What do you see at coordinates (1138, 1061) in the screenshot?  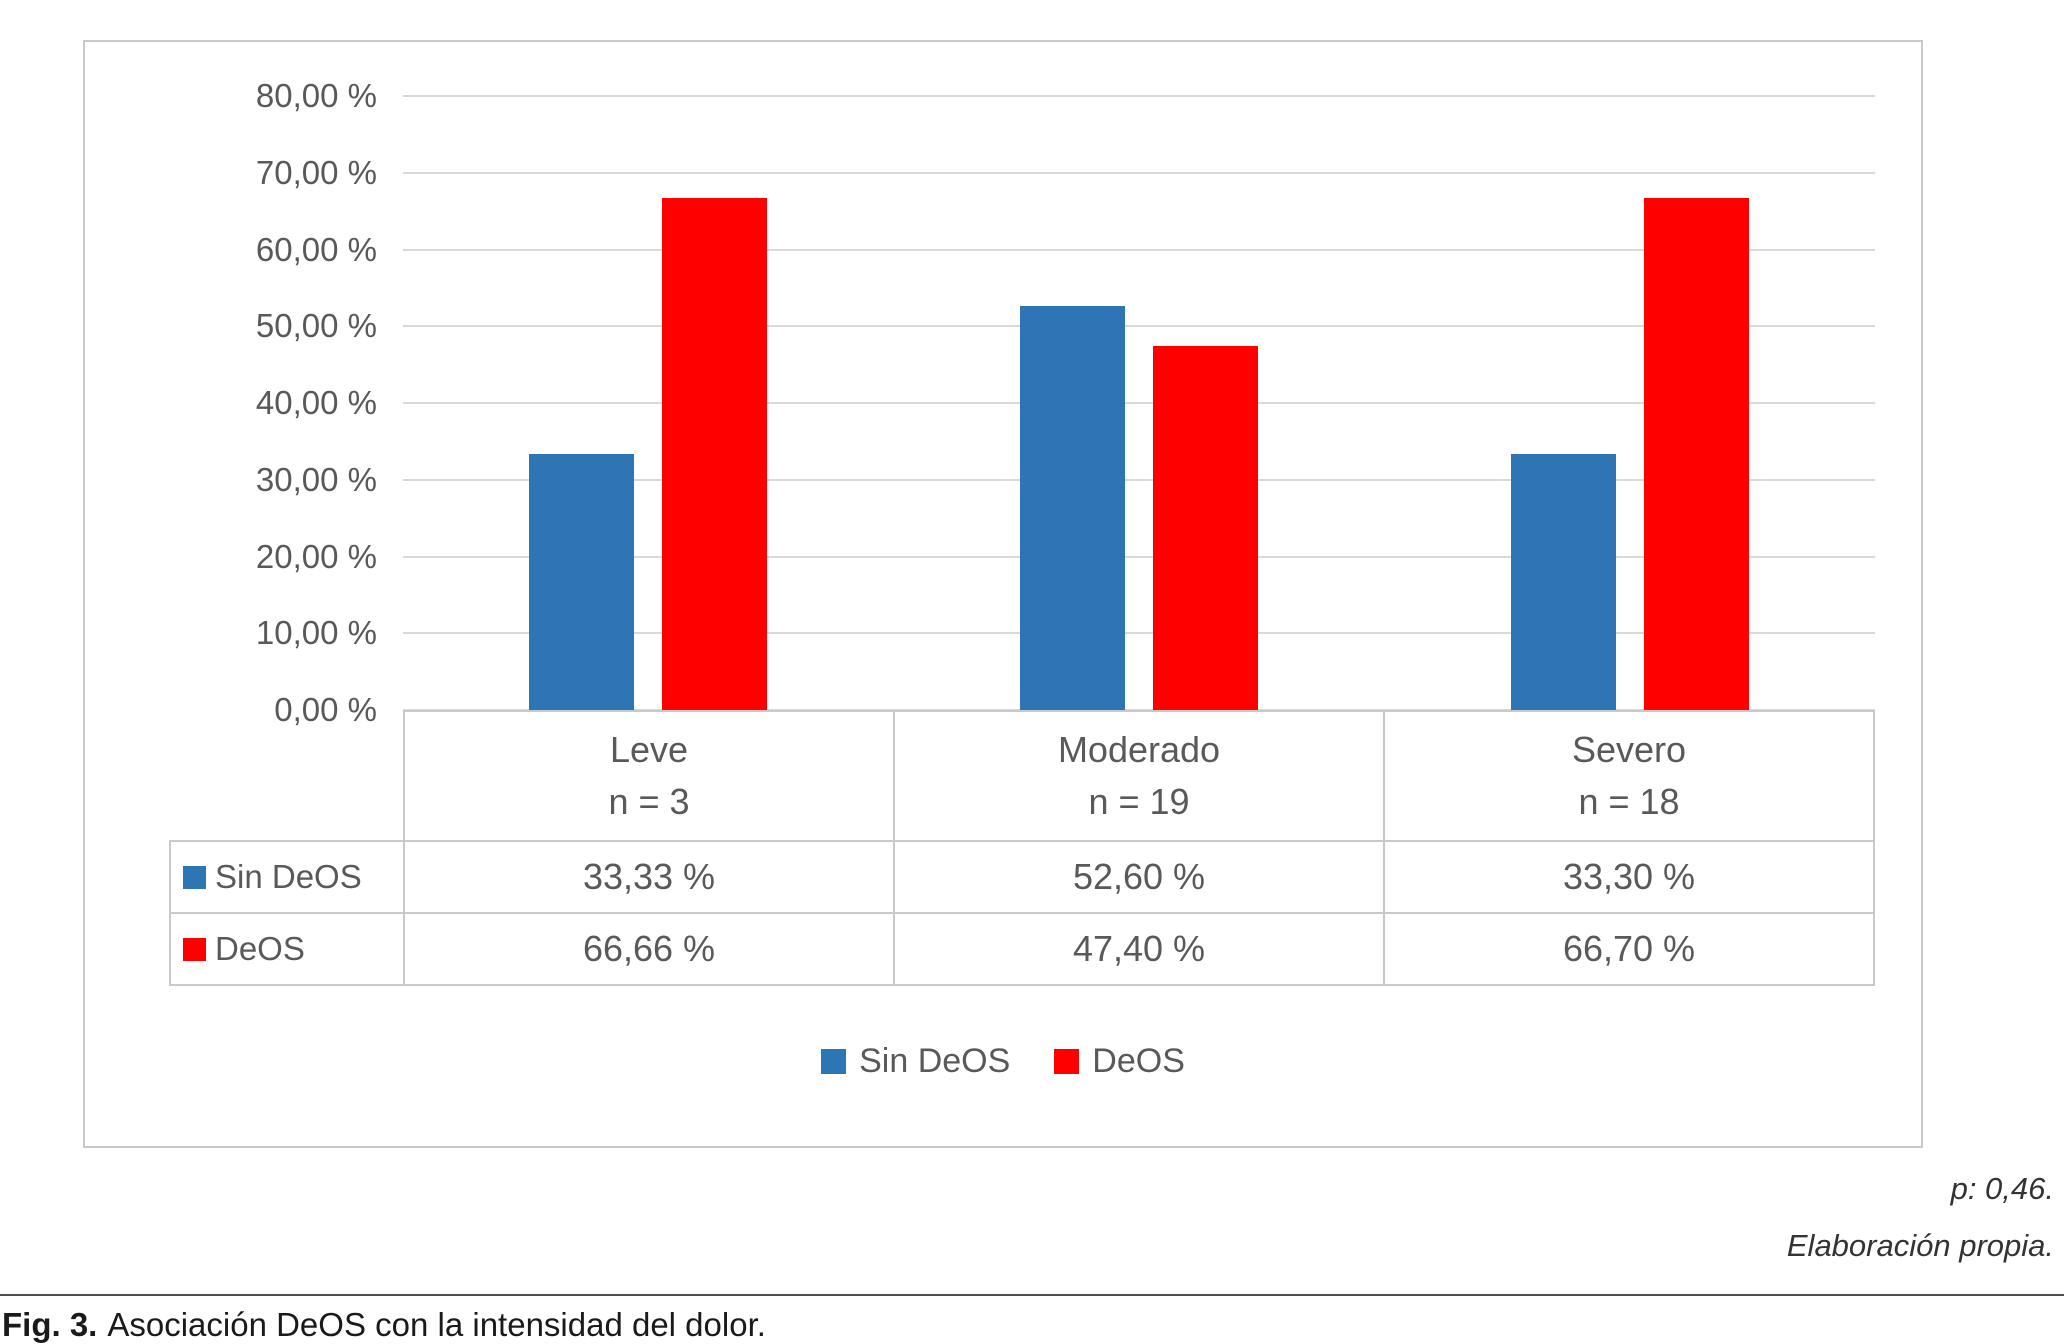 I see `legend-label: DeOS` at bounding box center [1138, 1061].